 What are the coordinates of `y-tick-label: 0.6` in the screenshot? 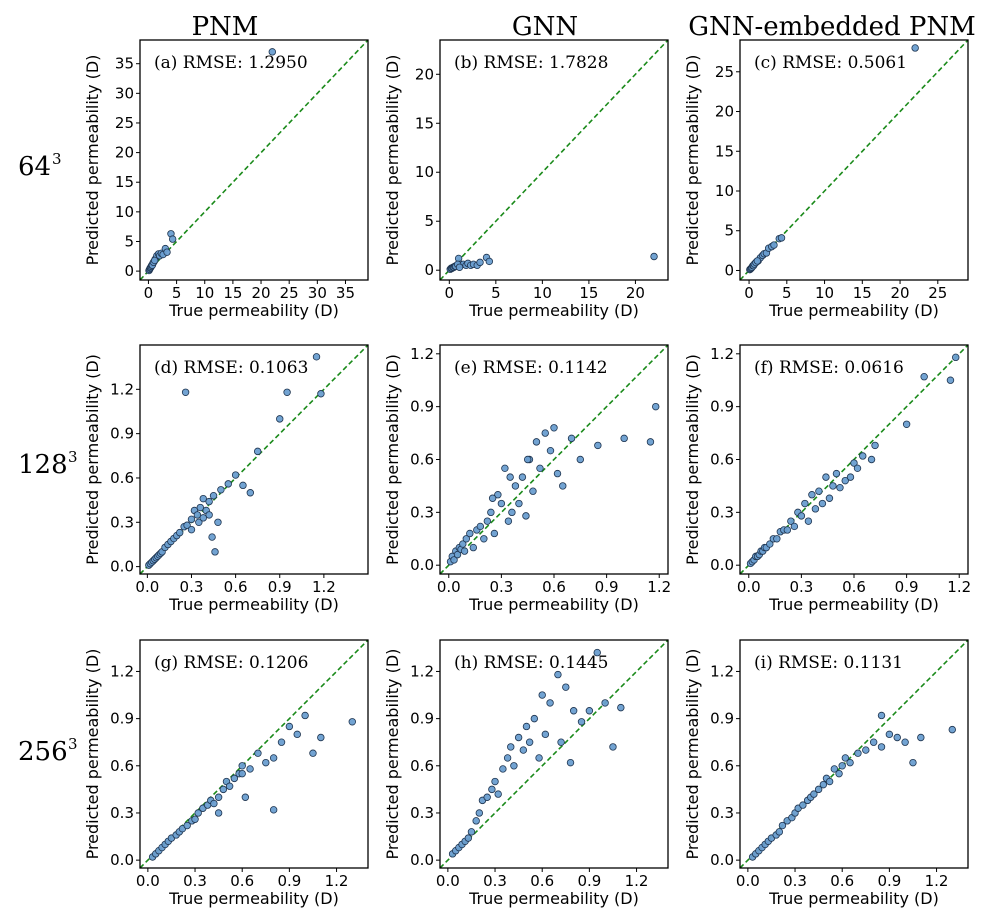 It's located at (722, 460).